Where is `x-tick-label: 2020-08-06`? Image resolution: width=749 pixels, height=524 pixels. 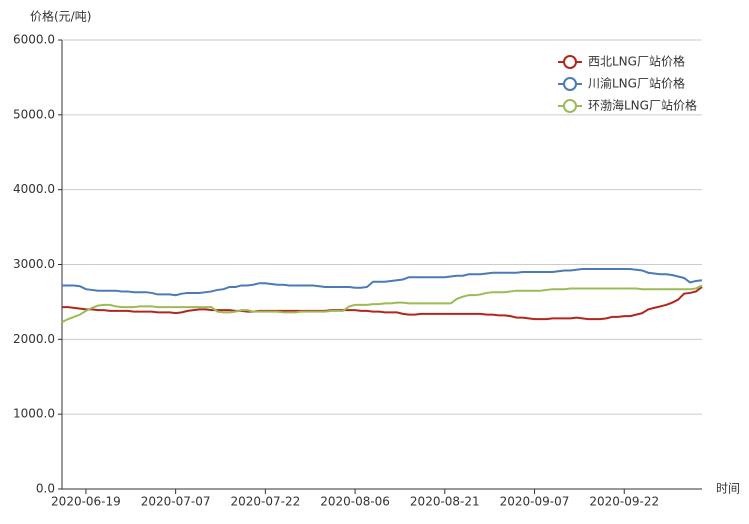
x-tick-label: 2020-08-06 is located at coordinates (355, 502).